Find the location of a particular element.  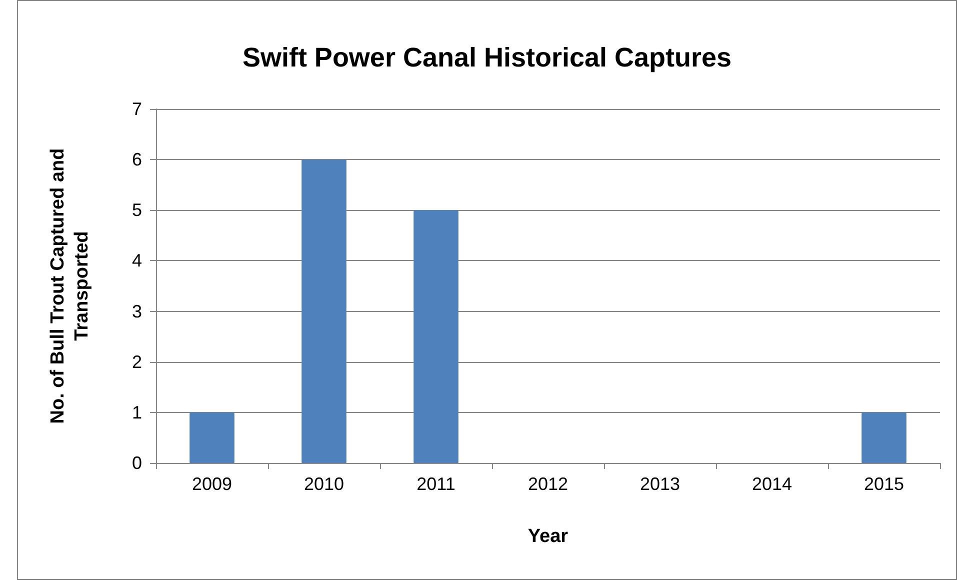

x-tick-label: 2013 is located at coordinates (660, 484).